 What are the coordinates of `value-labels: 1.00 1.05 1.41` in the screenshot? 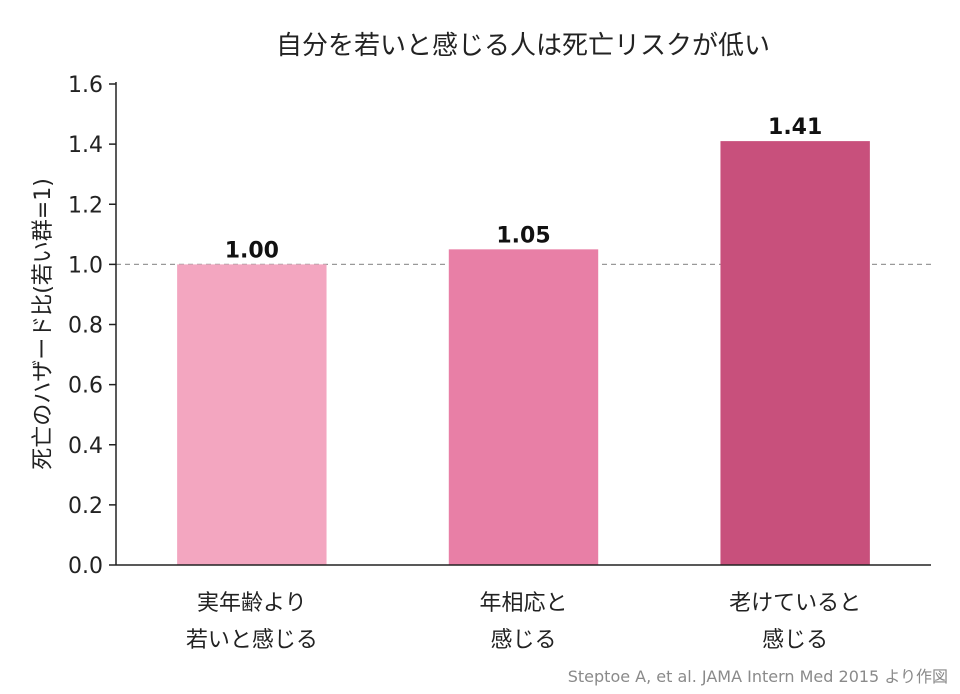 It's located at (524, 189).